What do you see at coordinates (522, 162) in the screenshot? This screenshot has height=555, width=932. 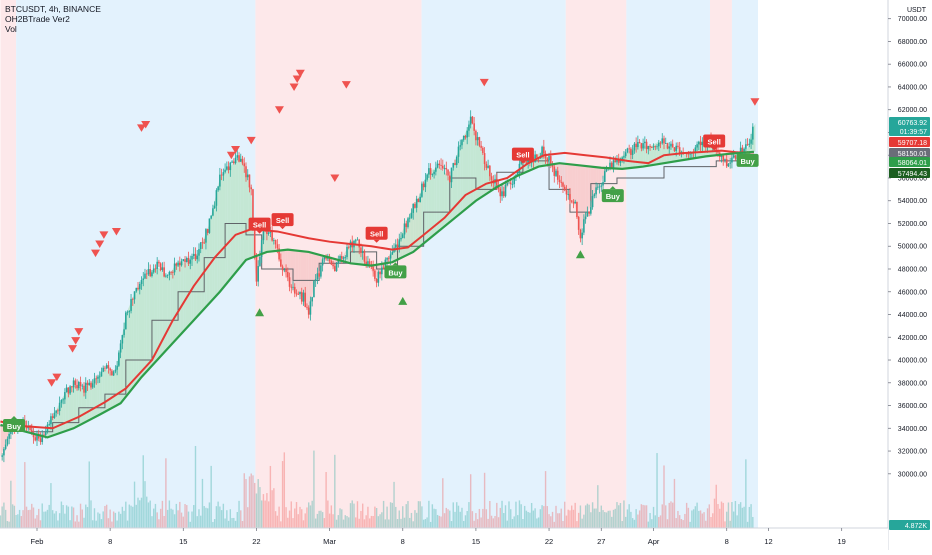 I see `sell-signal-tag-pointer` at bounding box center [522, 162].